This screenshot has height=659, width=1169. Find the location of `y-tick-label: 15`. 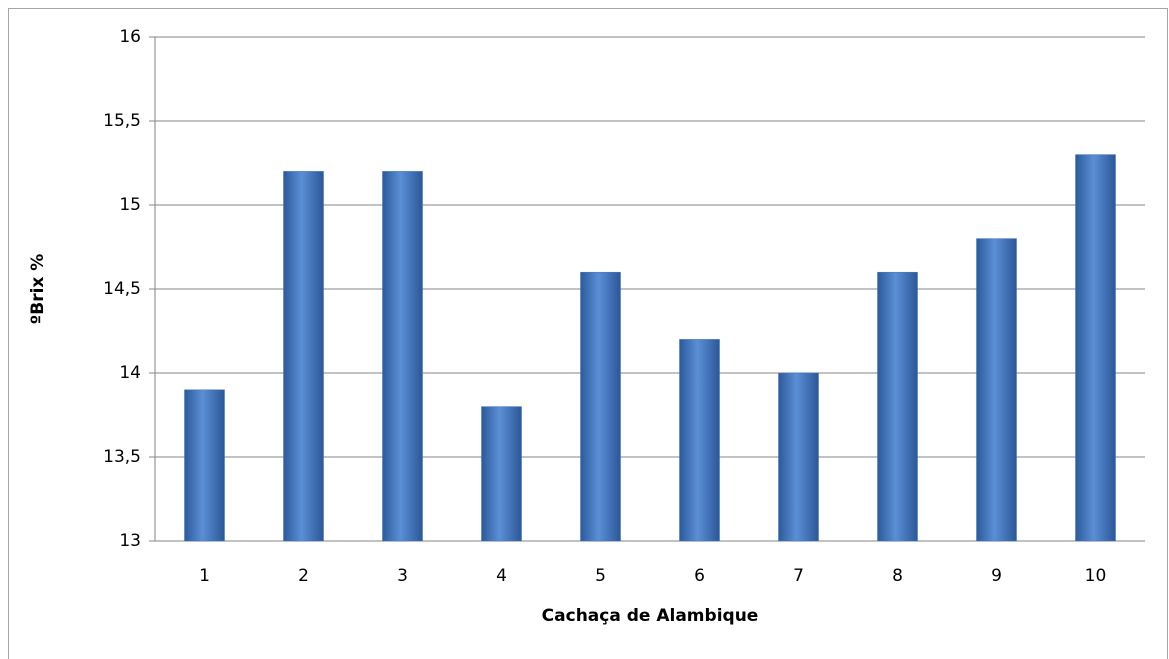

y-tick-label: 15 is located at coordinates (130, 205).